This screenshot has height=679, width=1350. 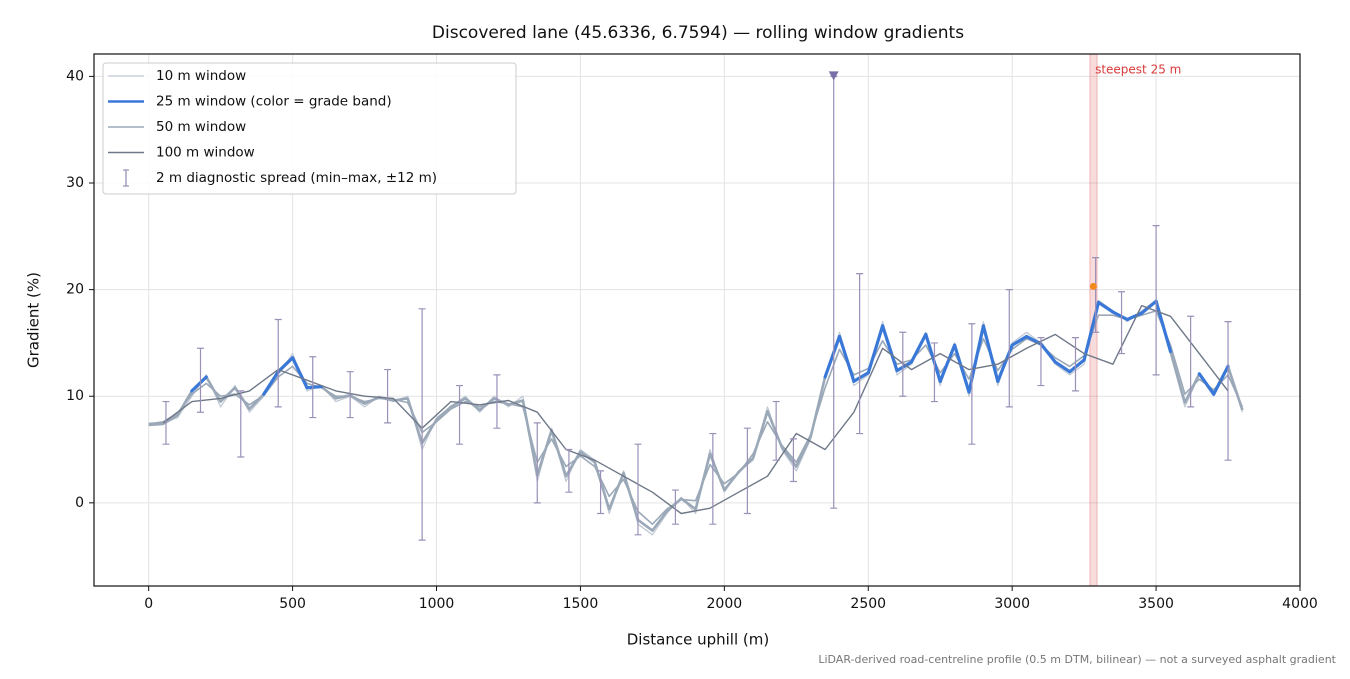 I want to click on x-tick-label: 2000, so click(x=725, y=604).